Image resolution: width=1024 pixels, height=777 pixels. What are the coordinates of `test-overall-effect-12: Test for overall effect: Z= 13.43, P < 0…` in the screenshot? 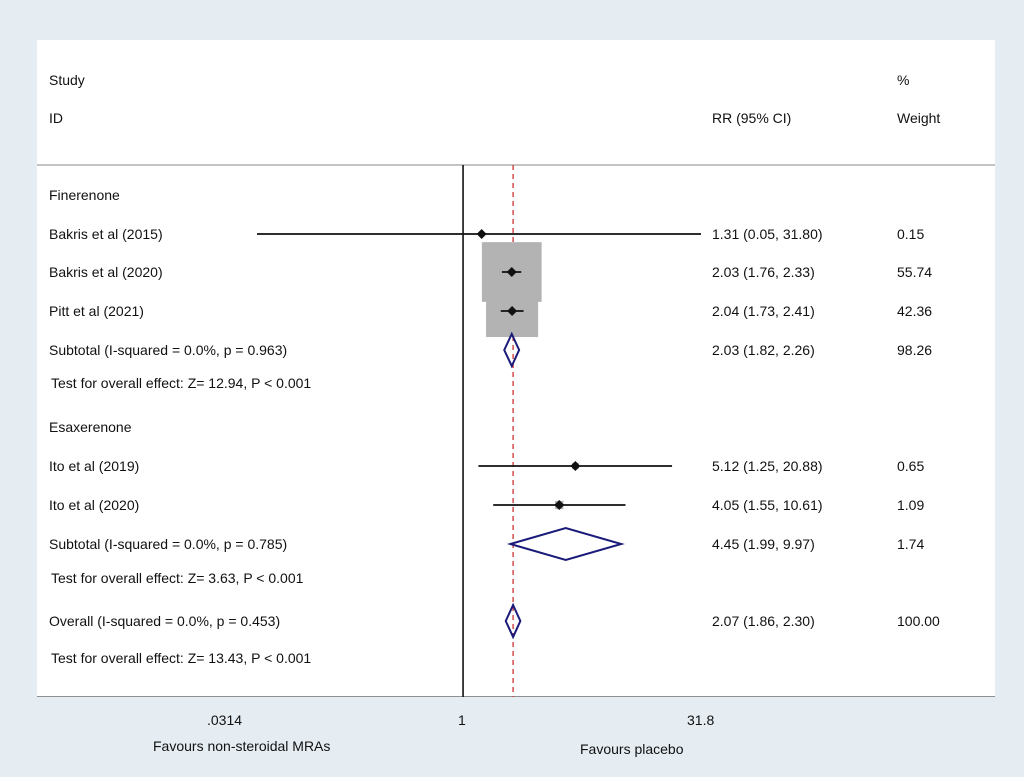 It's located at (181, 658).